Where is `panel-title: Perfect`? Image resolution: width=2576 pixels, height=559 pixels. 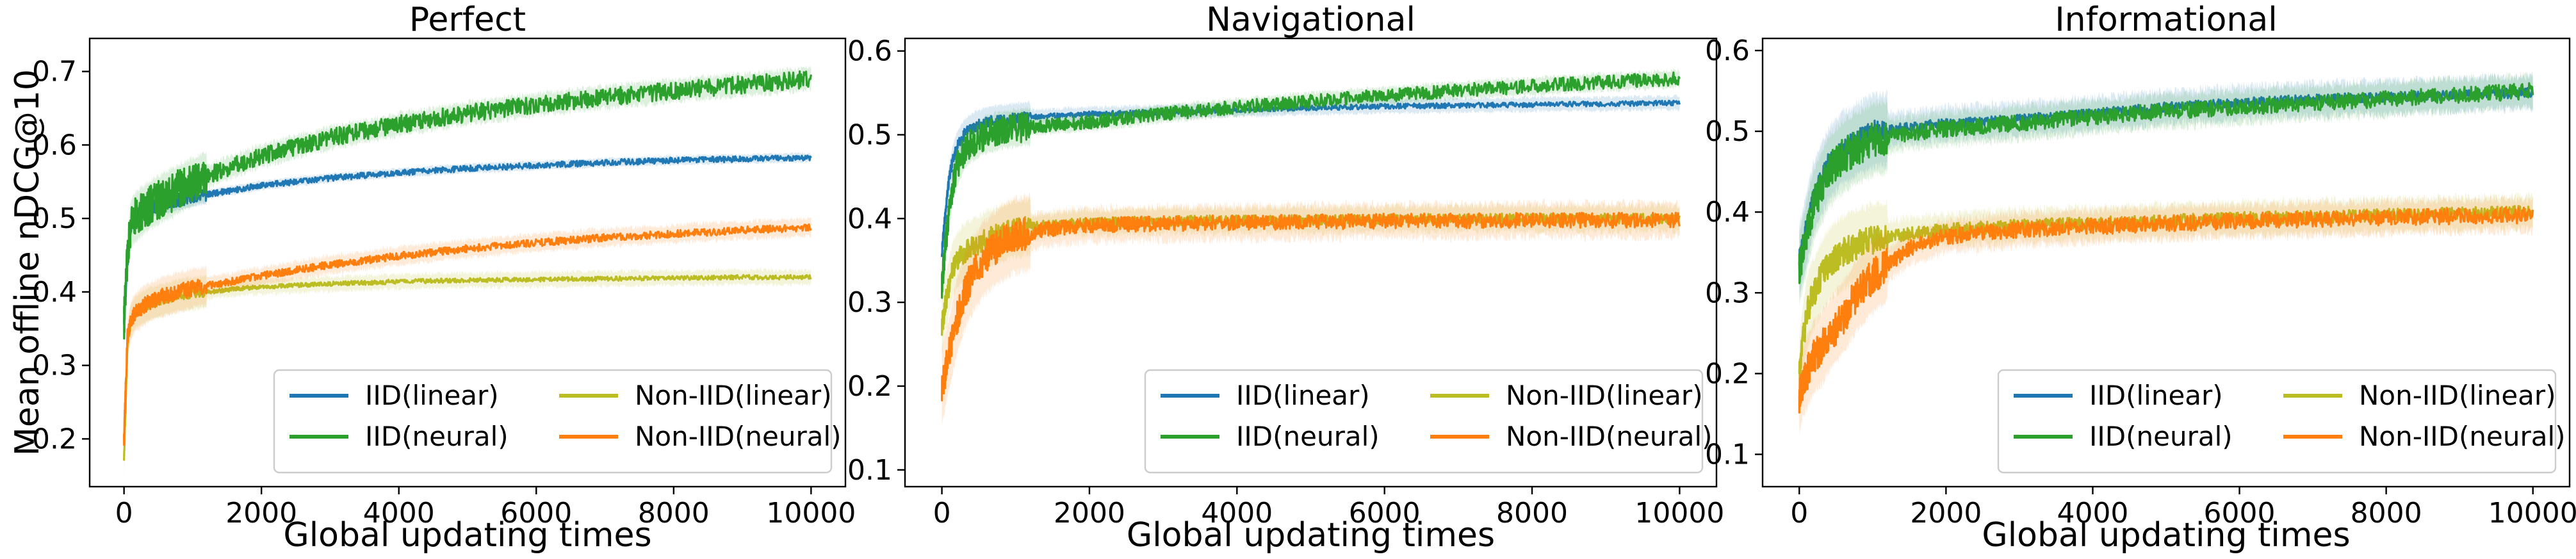 panel-title: Perfect is located at coordinates (467, 20).